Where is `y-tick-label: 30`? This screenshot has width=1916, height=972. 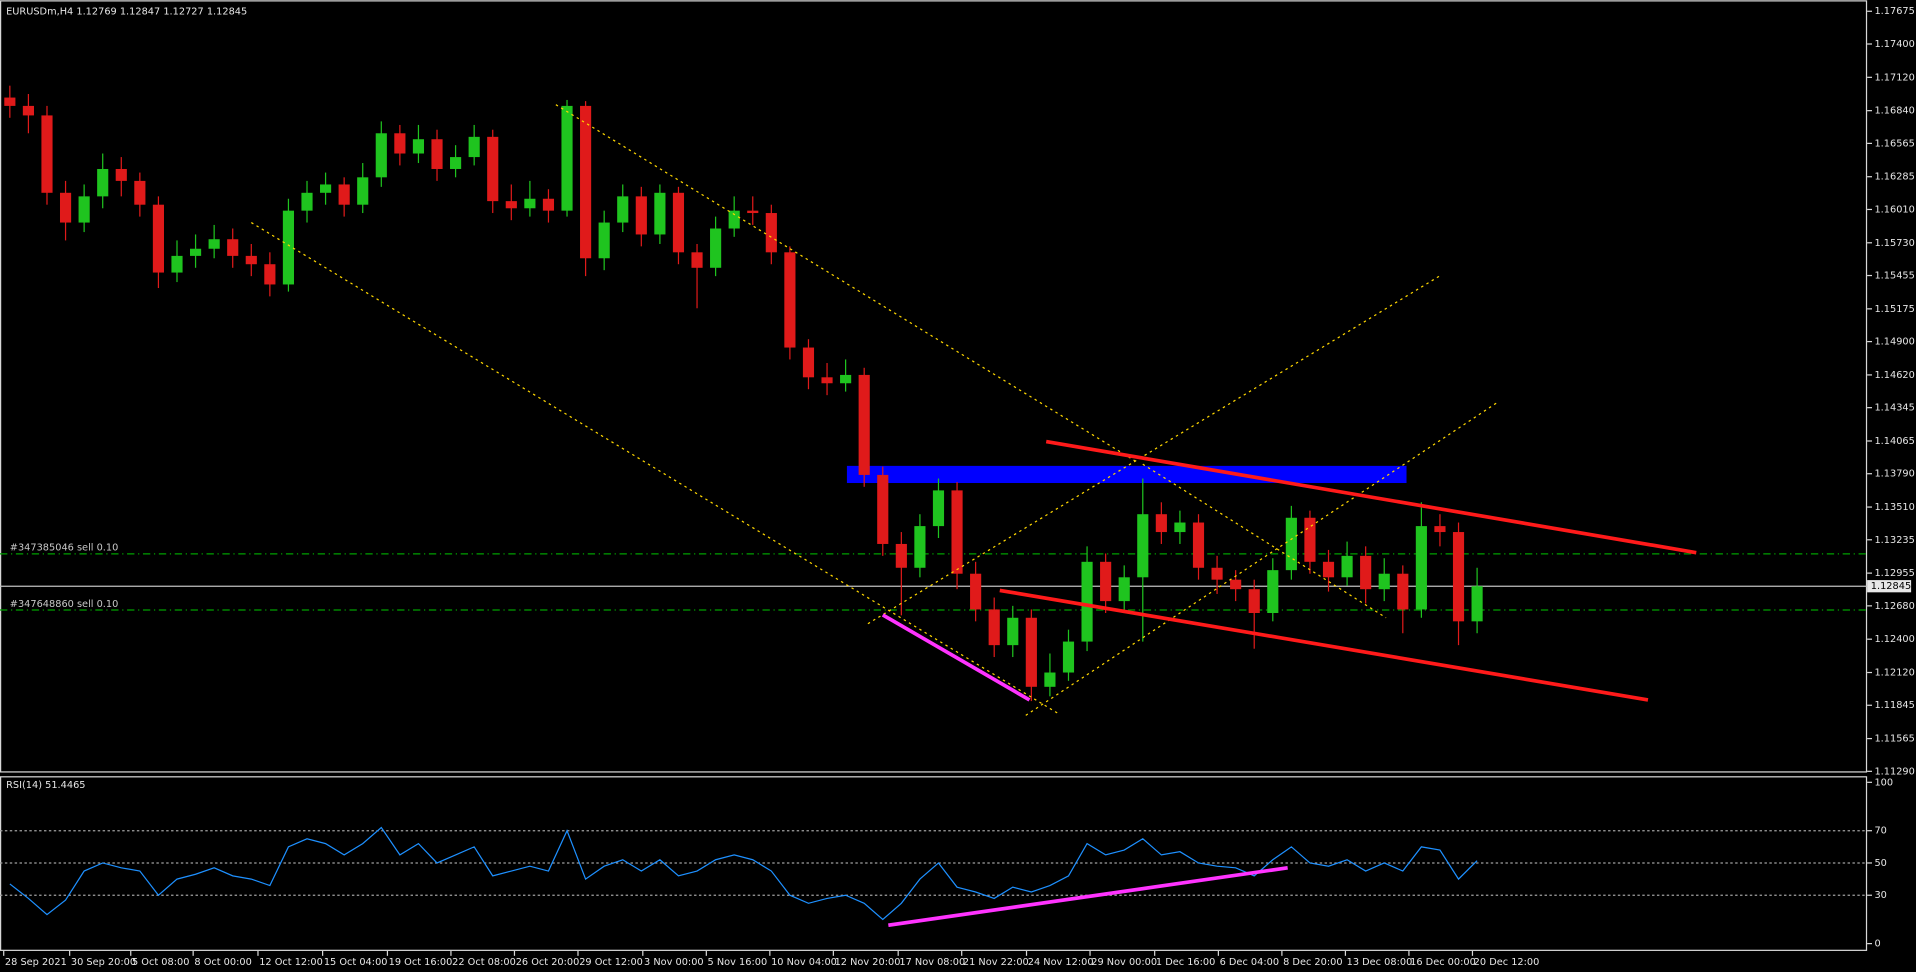 y-tick-label: 30 is located at coordinates (1880, 895).